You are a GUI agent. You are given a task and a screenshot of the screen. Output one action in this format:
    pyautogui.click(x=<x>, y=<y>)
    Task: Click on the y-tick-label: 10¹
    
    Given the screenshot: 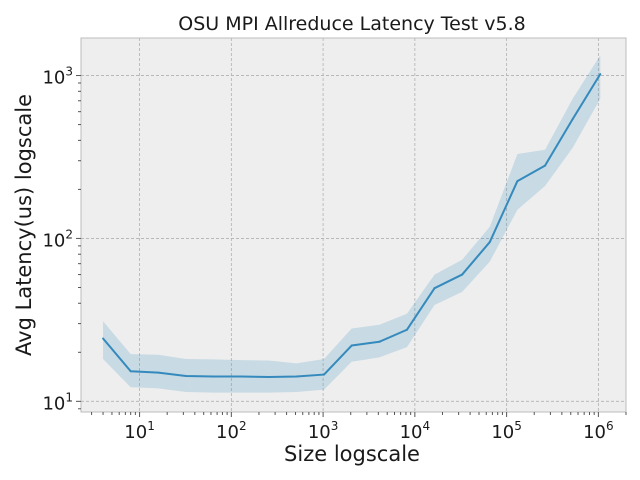 What is the action you would take?
    pyautogui.click(x=57, y=402)
    